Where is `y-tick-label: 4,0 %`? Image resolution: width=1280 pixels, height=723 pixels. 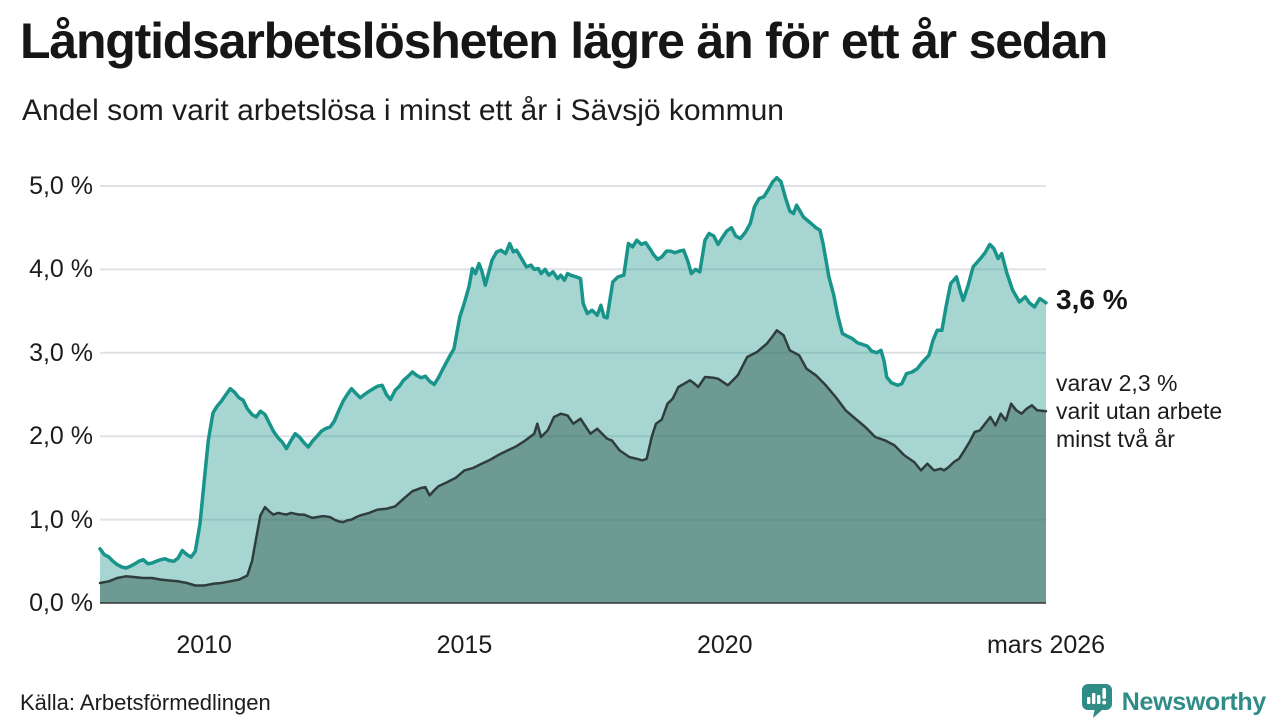
y-tick-label: 4,0 % is located at coordinates (61, 269).